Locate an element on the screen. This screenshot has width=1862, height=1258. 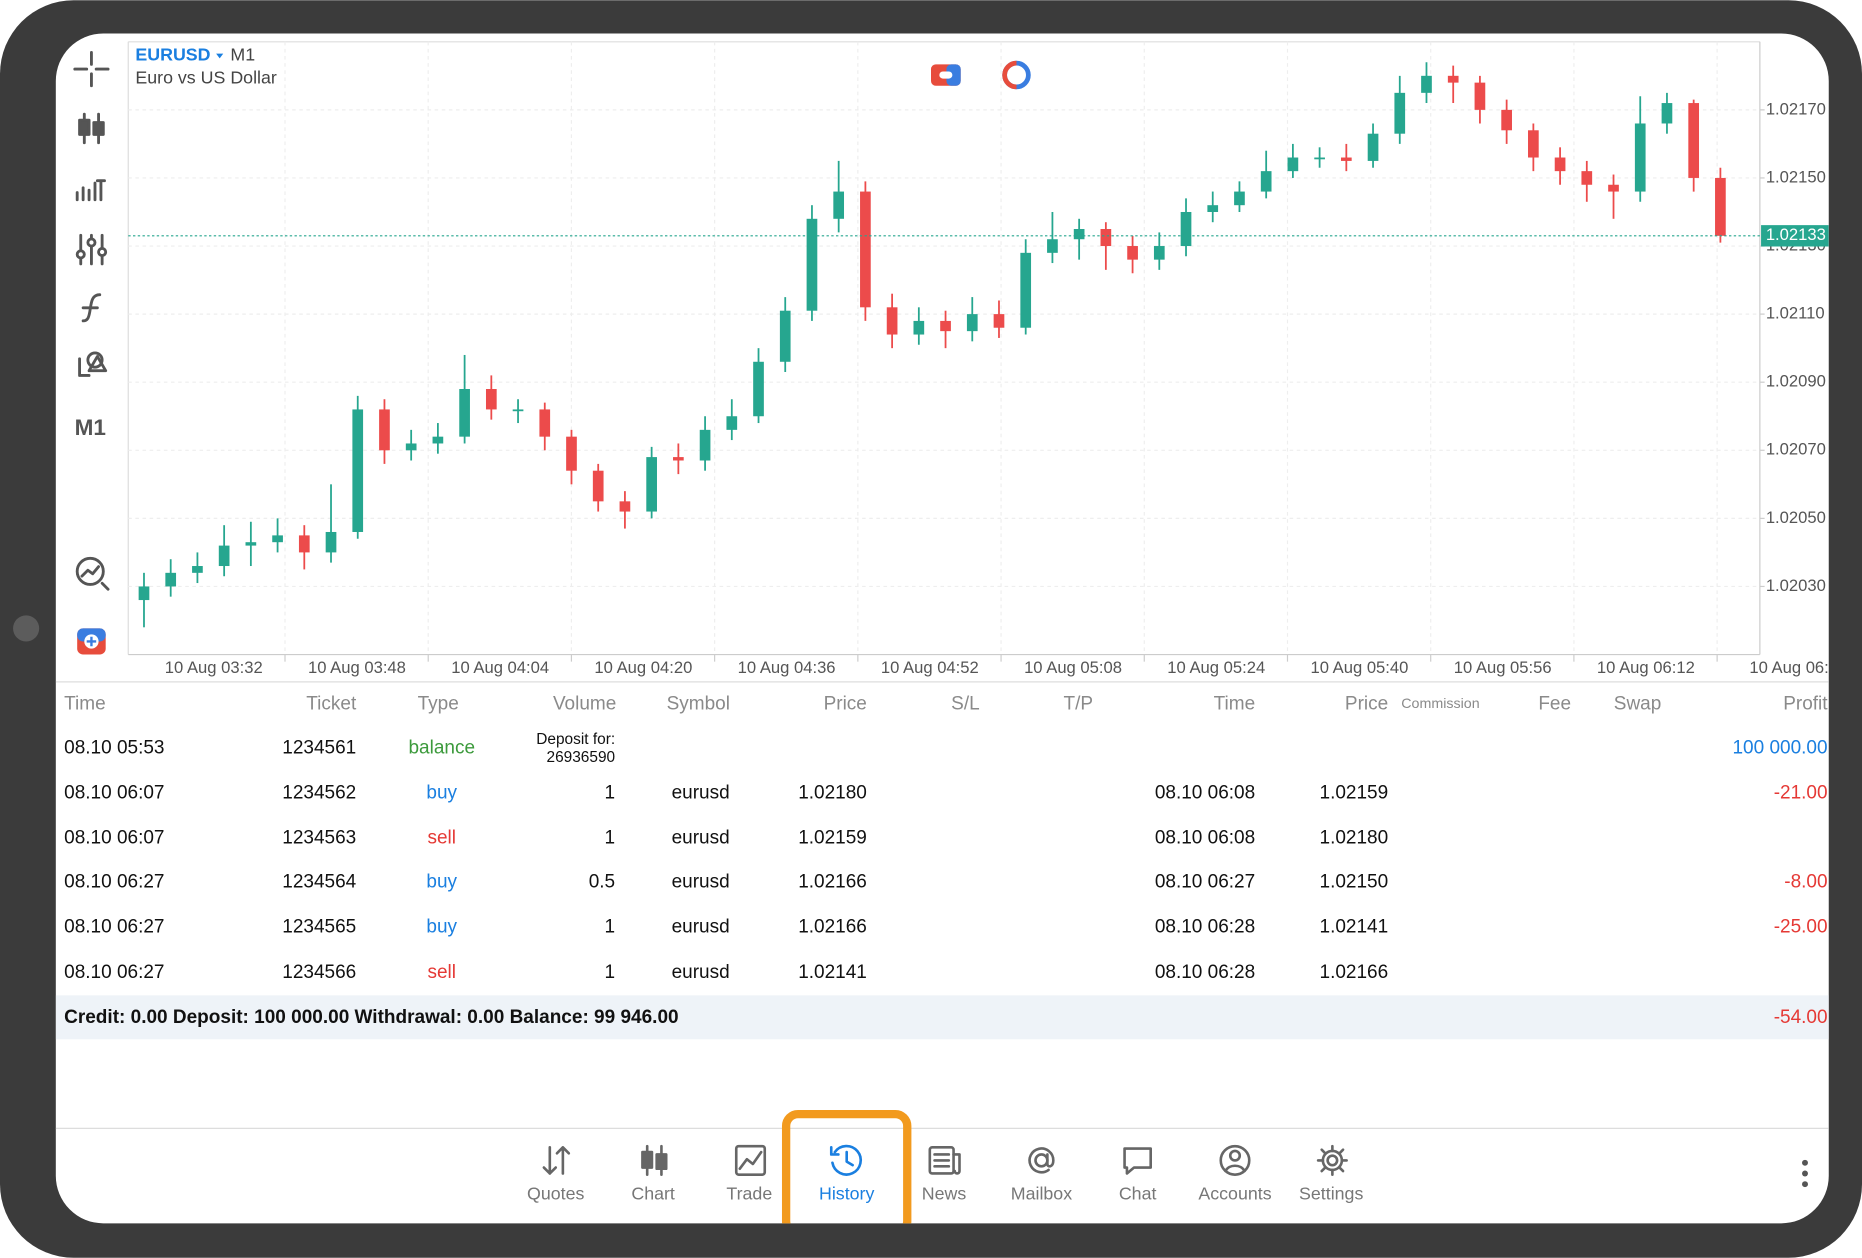
cell-close-price: 1.02141 is located at coordinates (1354, 927).